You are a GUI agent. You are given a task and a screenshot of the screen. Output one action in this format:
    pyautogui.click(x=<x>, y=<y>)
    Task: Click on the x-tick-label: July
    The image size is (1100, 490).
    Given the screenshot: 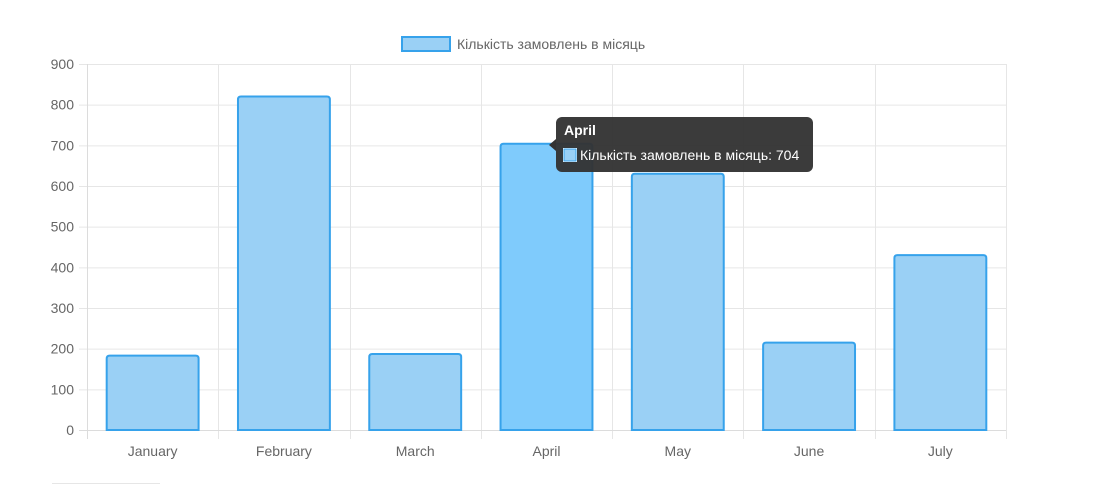 What is the action you would take?
    pyautogui.click(x=940, y=451)
    